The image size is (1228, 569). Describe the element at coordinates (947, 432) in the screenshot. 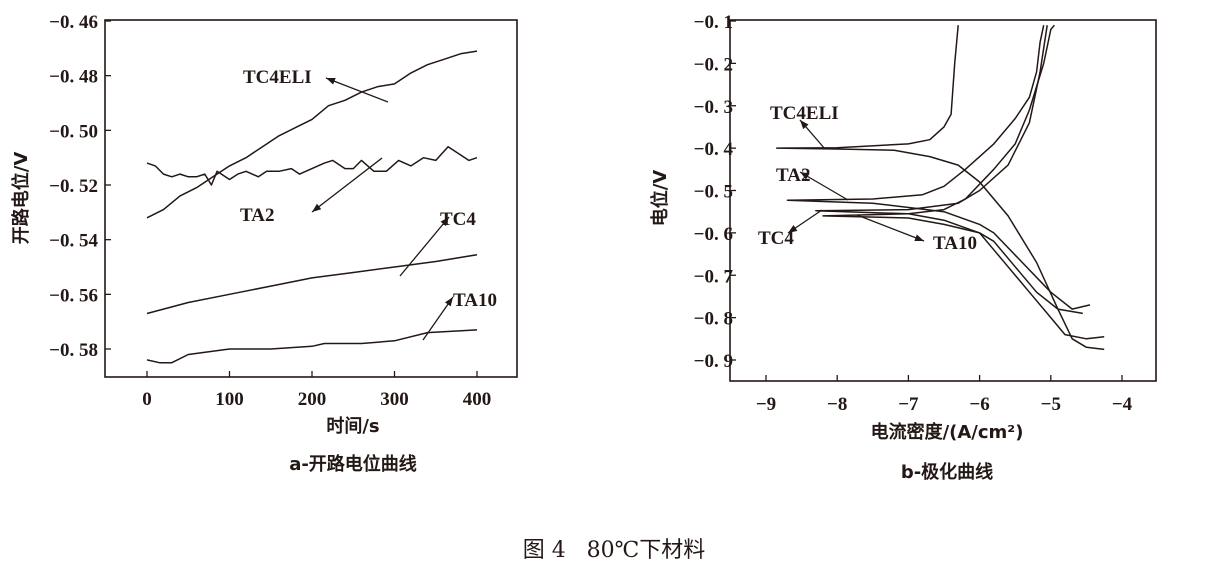

I see `x-axis-label: 电流密度/(A/cm²)` at that location.